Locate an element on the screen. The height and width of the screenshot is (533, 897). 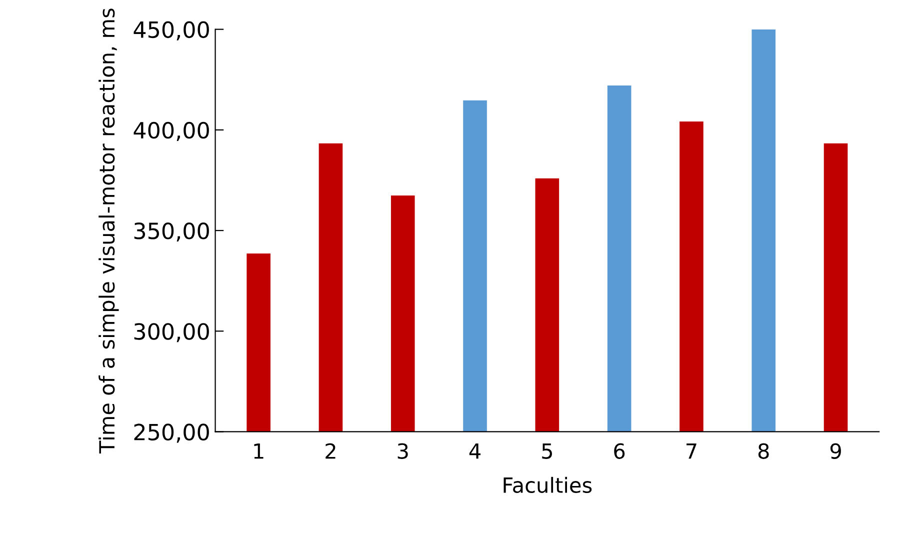
x-axis-title: Faculties is located at coordinates (548, 485).